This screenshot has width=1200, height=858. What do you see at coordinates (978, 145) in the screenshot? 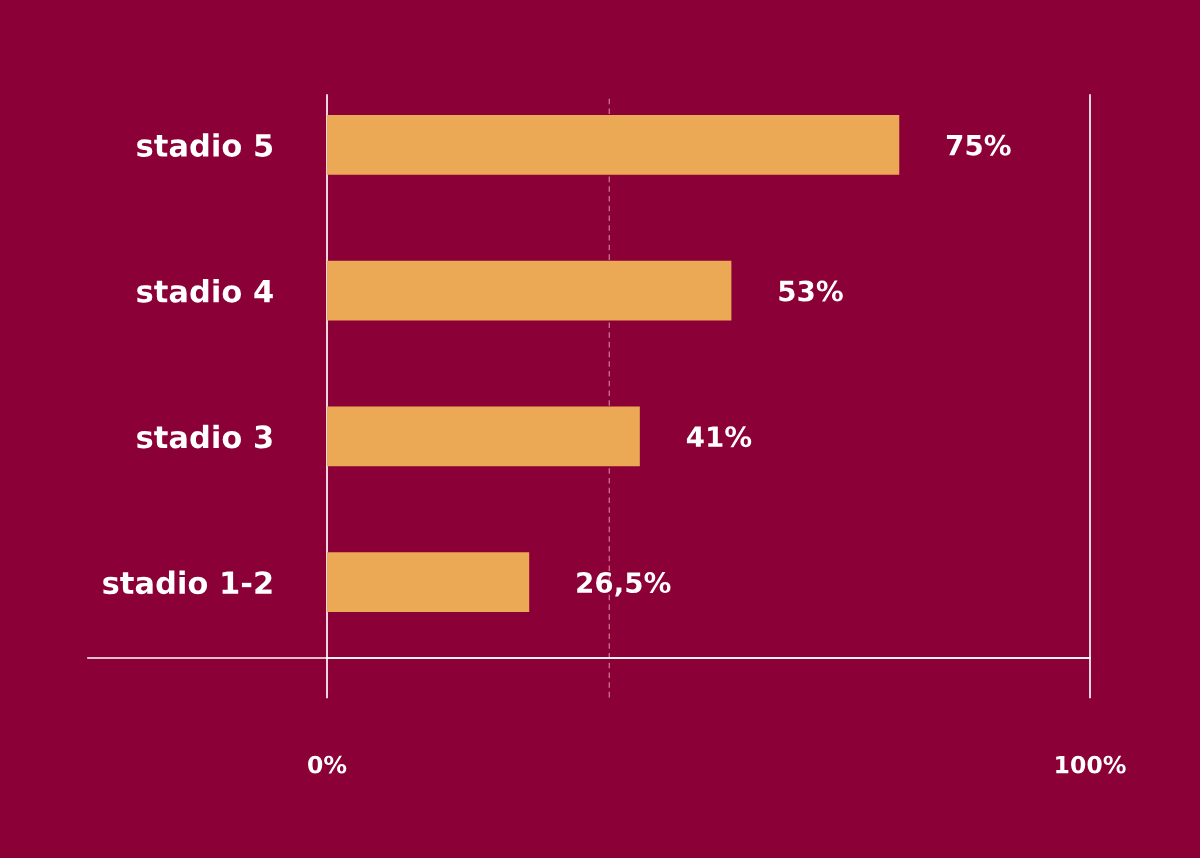
I see `data-label: 75%` at bounding box center [978, 145].